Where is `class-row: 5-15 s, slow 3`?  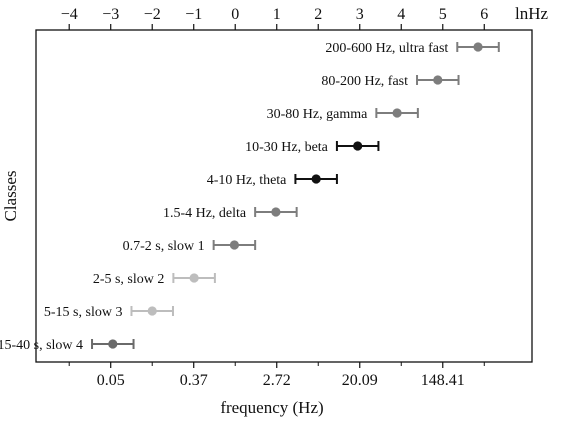
class-row: 5-15 s, slow 3 is located at coordinates (109, 312).